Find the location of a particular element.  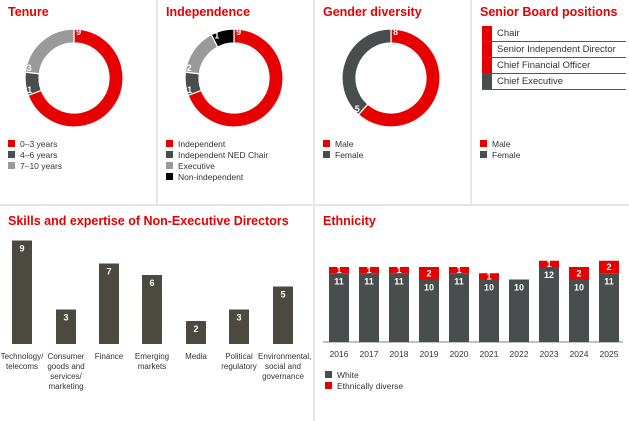

tenure-legend: 0–3 years 4–6 years 7–10 years is located at coordinates (35, 154).